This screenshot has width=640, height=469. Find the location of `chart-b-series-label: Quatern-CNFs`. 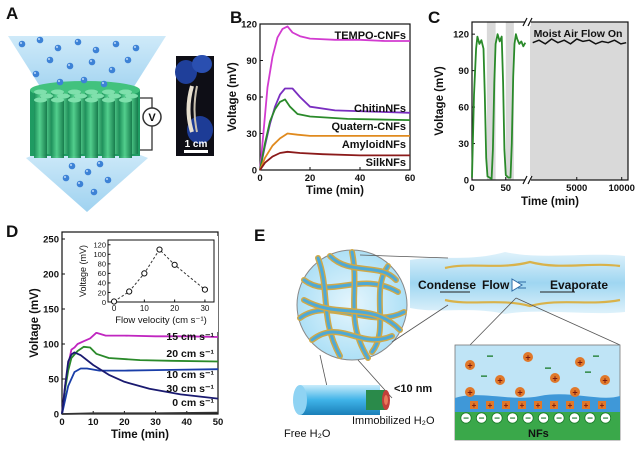

chart-b-series-label: Quatern-CNFs is located at coordinates (368, 127).